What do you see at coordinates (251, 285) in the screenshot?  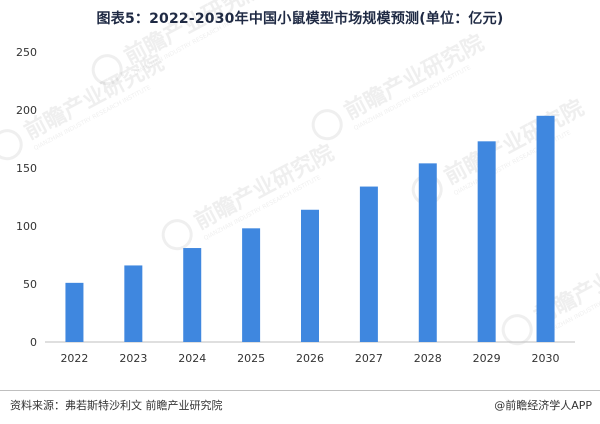 I see `bar-2025` at bounding box center [251, 285].